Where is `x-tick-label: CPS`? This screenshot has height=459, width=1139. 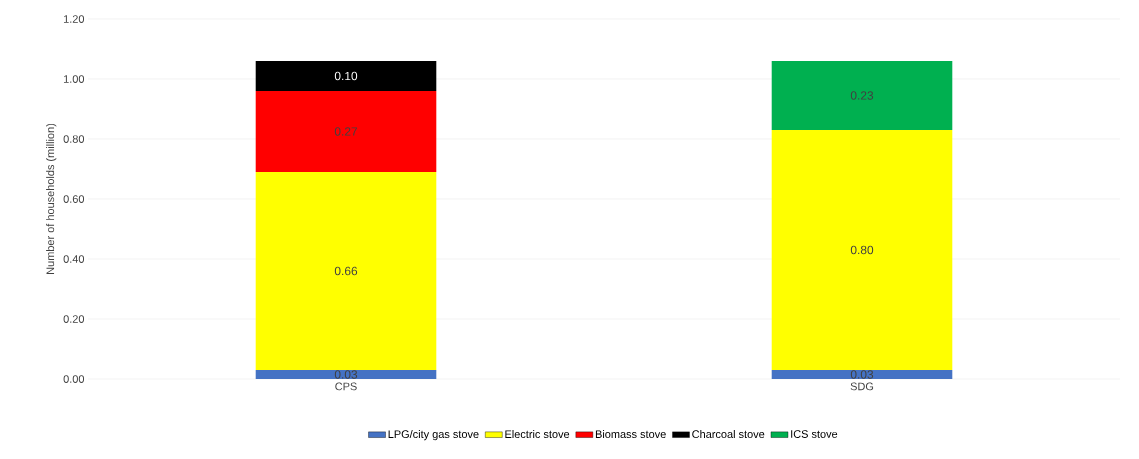 x-tick-label: CPS is located at coordinates (346, 386).